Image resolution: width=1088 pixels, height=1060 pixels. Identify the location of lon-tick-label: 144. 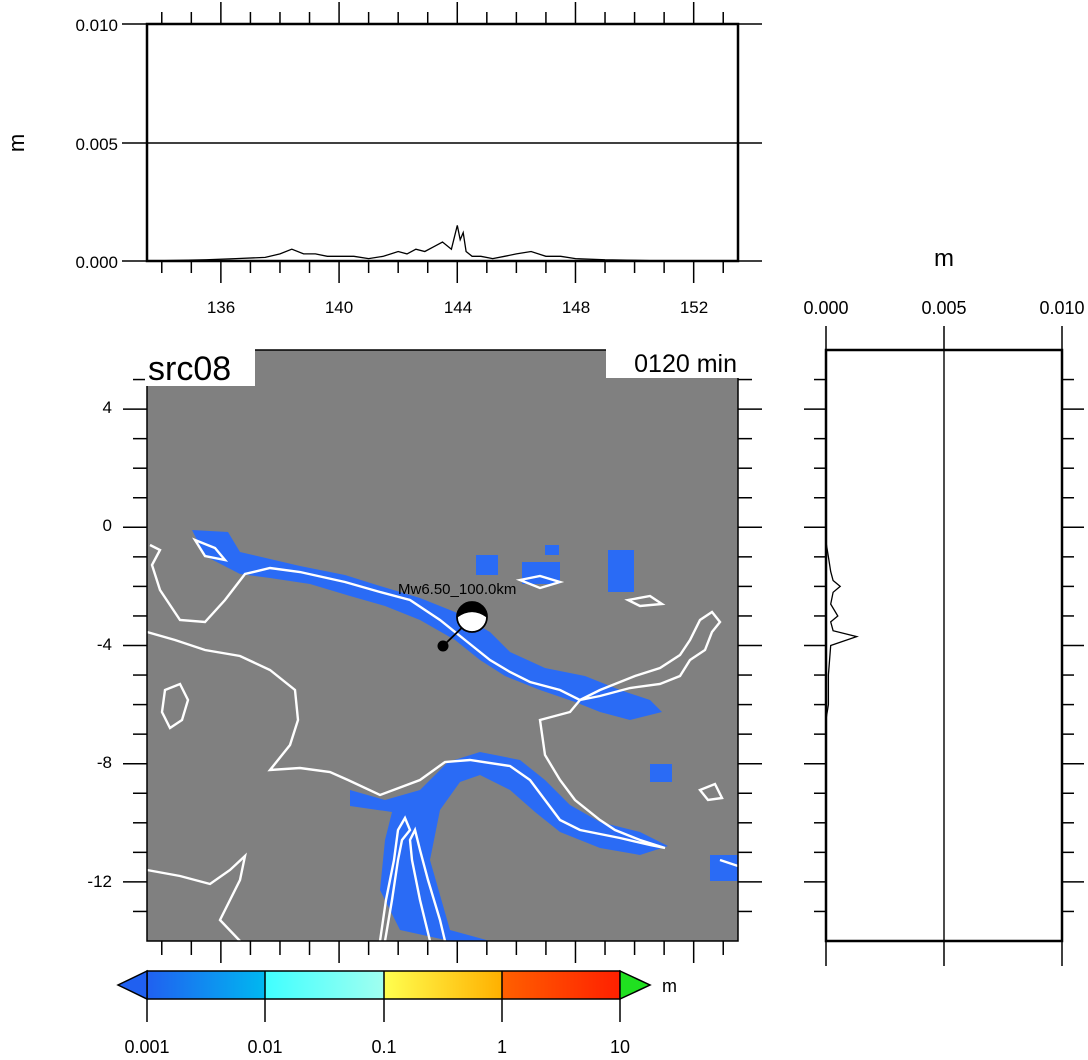
(458, 307).